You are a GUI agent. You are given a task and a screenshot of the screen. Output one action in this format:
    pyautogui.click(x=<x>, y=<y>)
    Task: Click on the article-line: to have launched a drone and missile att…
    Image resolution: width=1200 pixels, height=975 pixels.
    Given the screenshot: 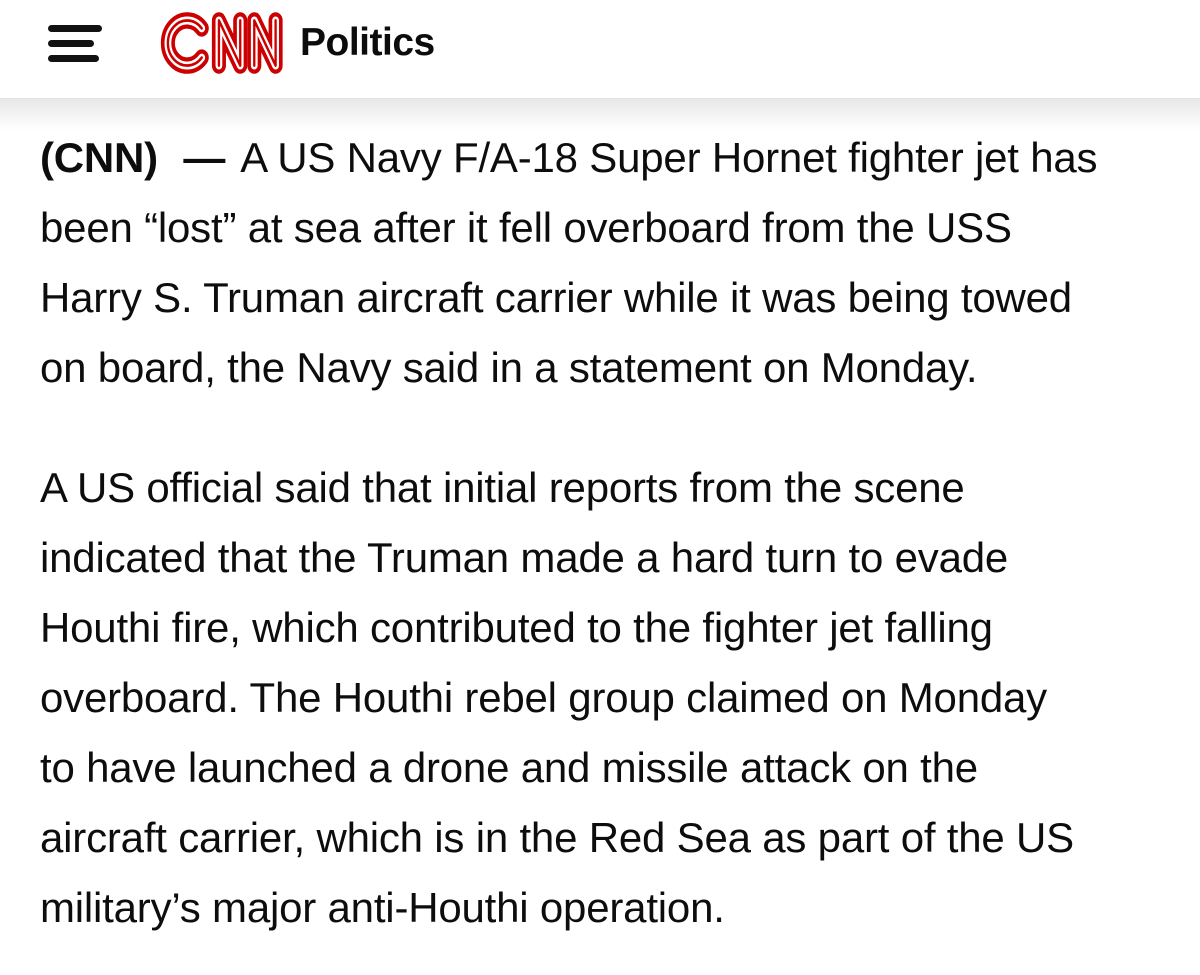 What is the action you would take?
    pyautogui.click(x=509, y=767)
    